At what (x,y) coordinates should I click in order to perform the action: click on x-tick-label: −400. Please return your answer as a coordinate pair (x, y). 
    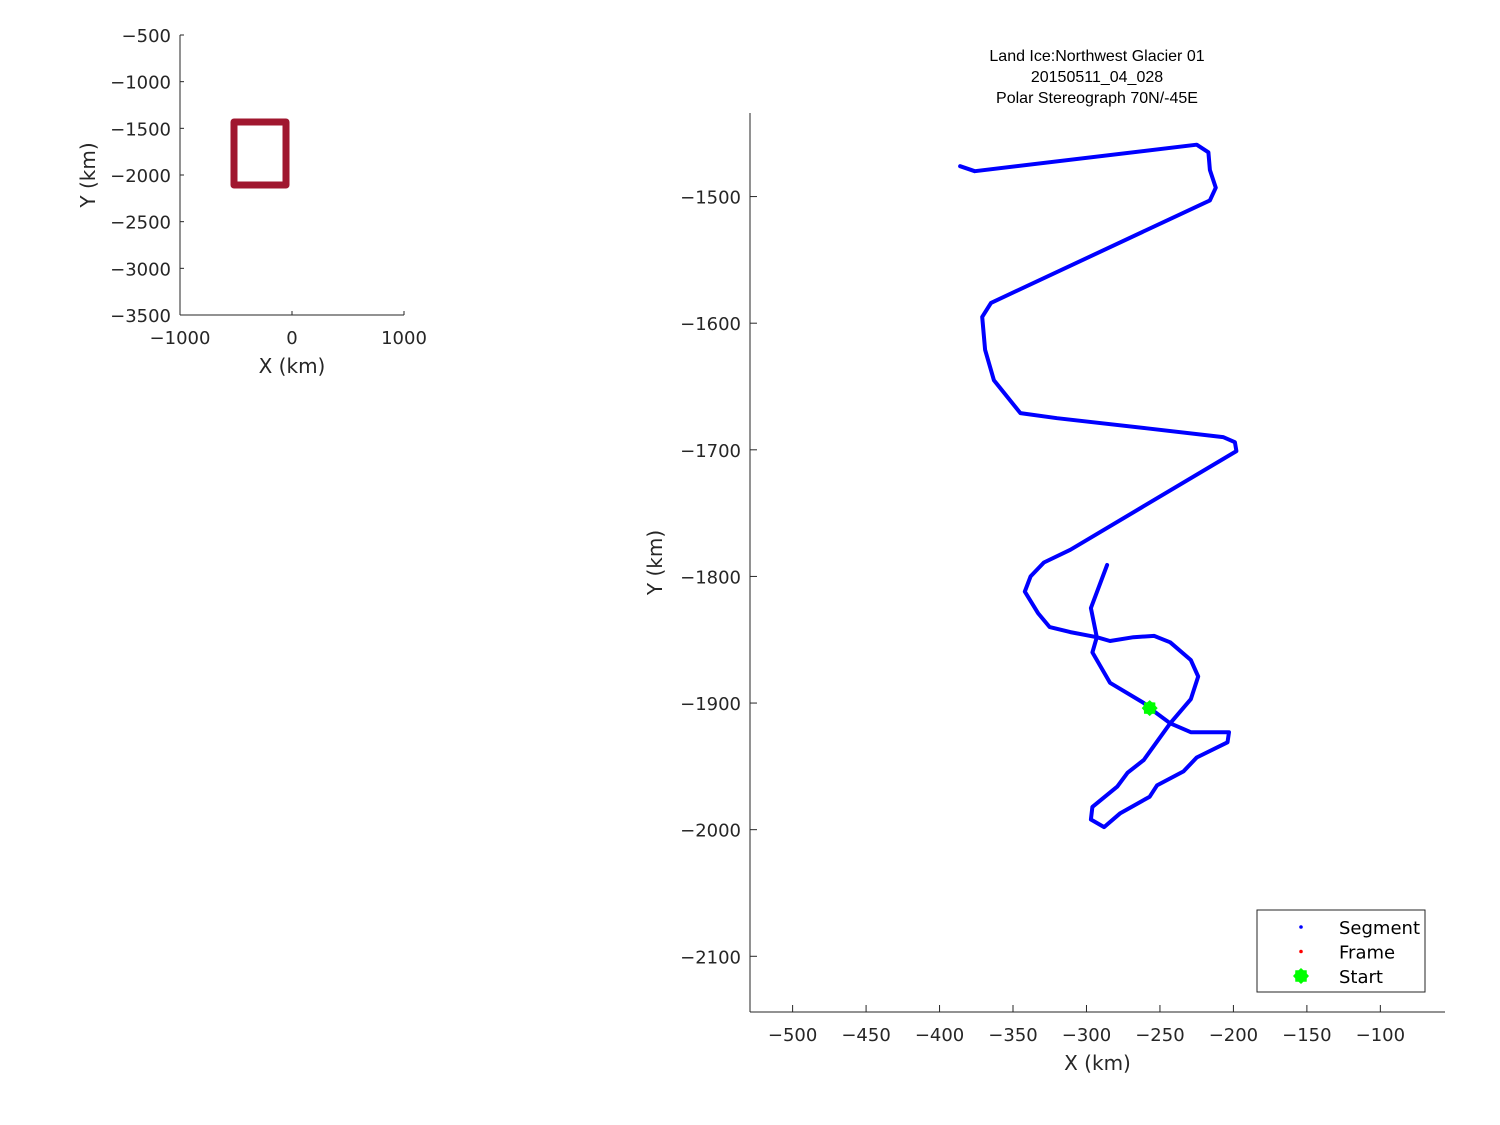
    Looking at the image, I should click on (939, 1035).